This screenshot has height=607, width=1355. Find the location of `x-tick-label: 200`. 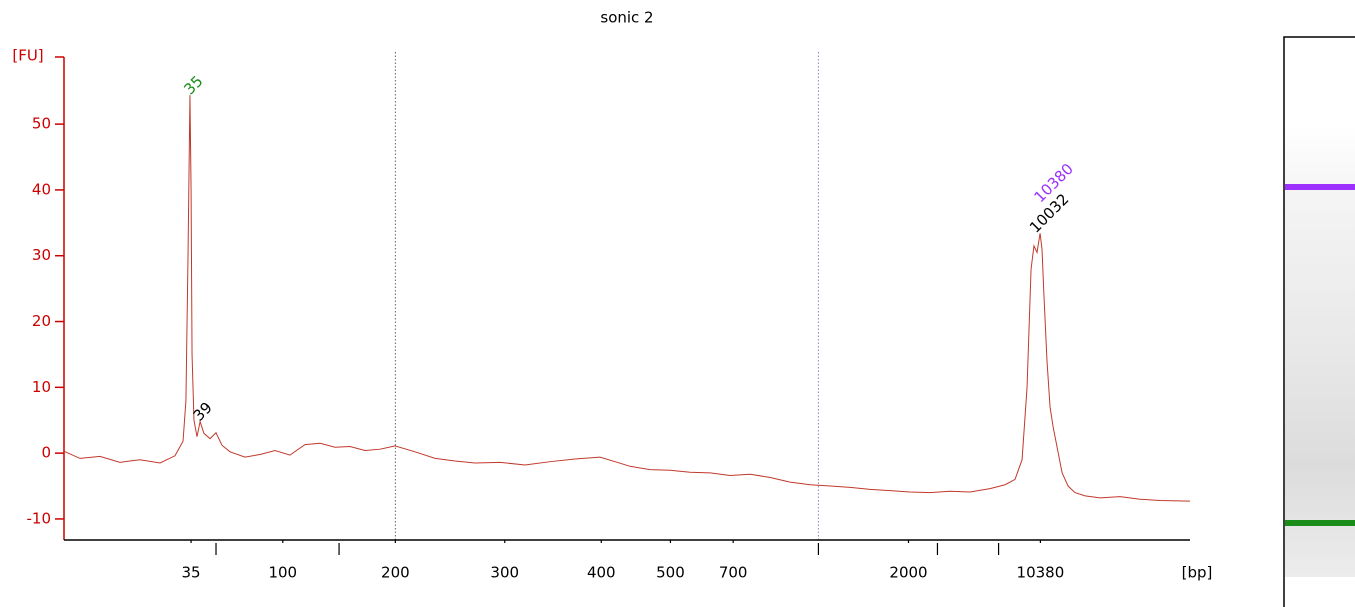

x-tick-label: 200 is located at coordinates (395, 573).